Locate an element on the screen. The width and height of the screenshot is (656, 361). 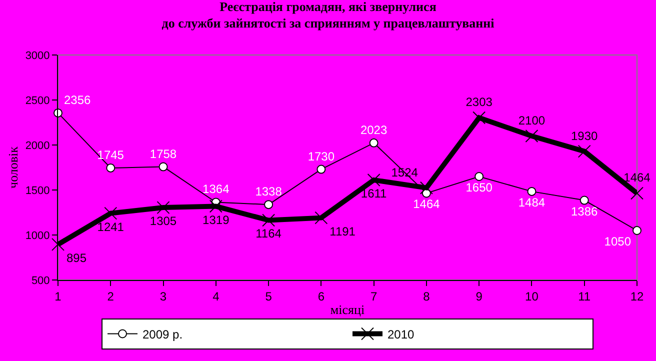
x-tick-label: 4 is located at coordinates (216, 296).